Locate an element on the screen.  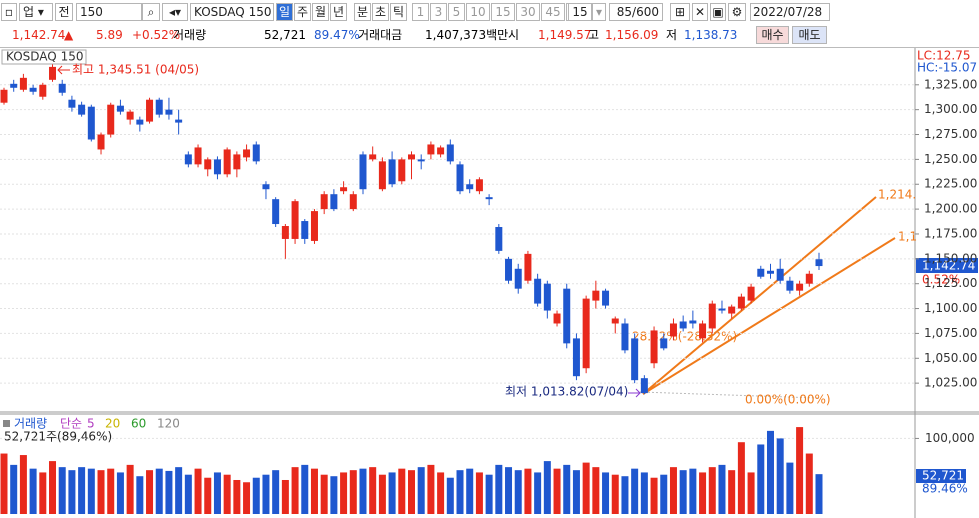
y-tick-label: 1,175.00 is located at coordinates (950, 233).